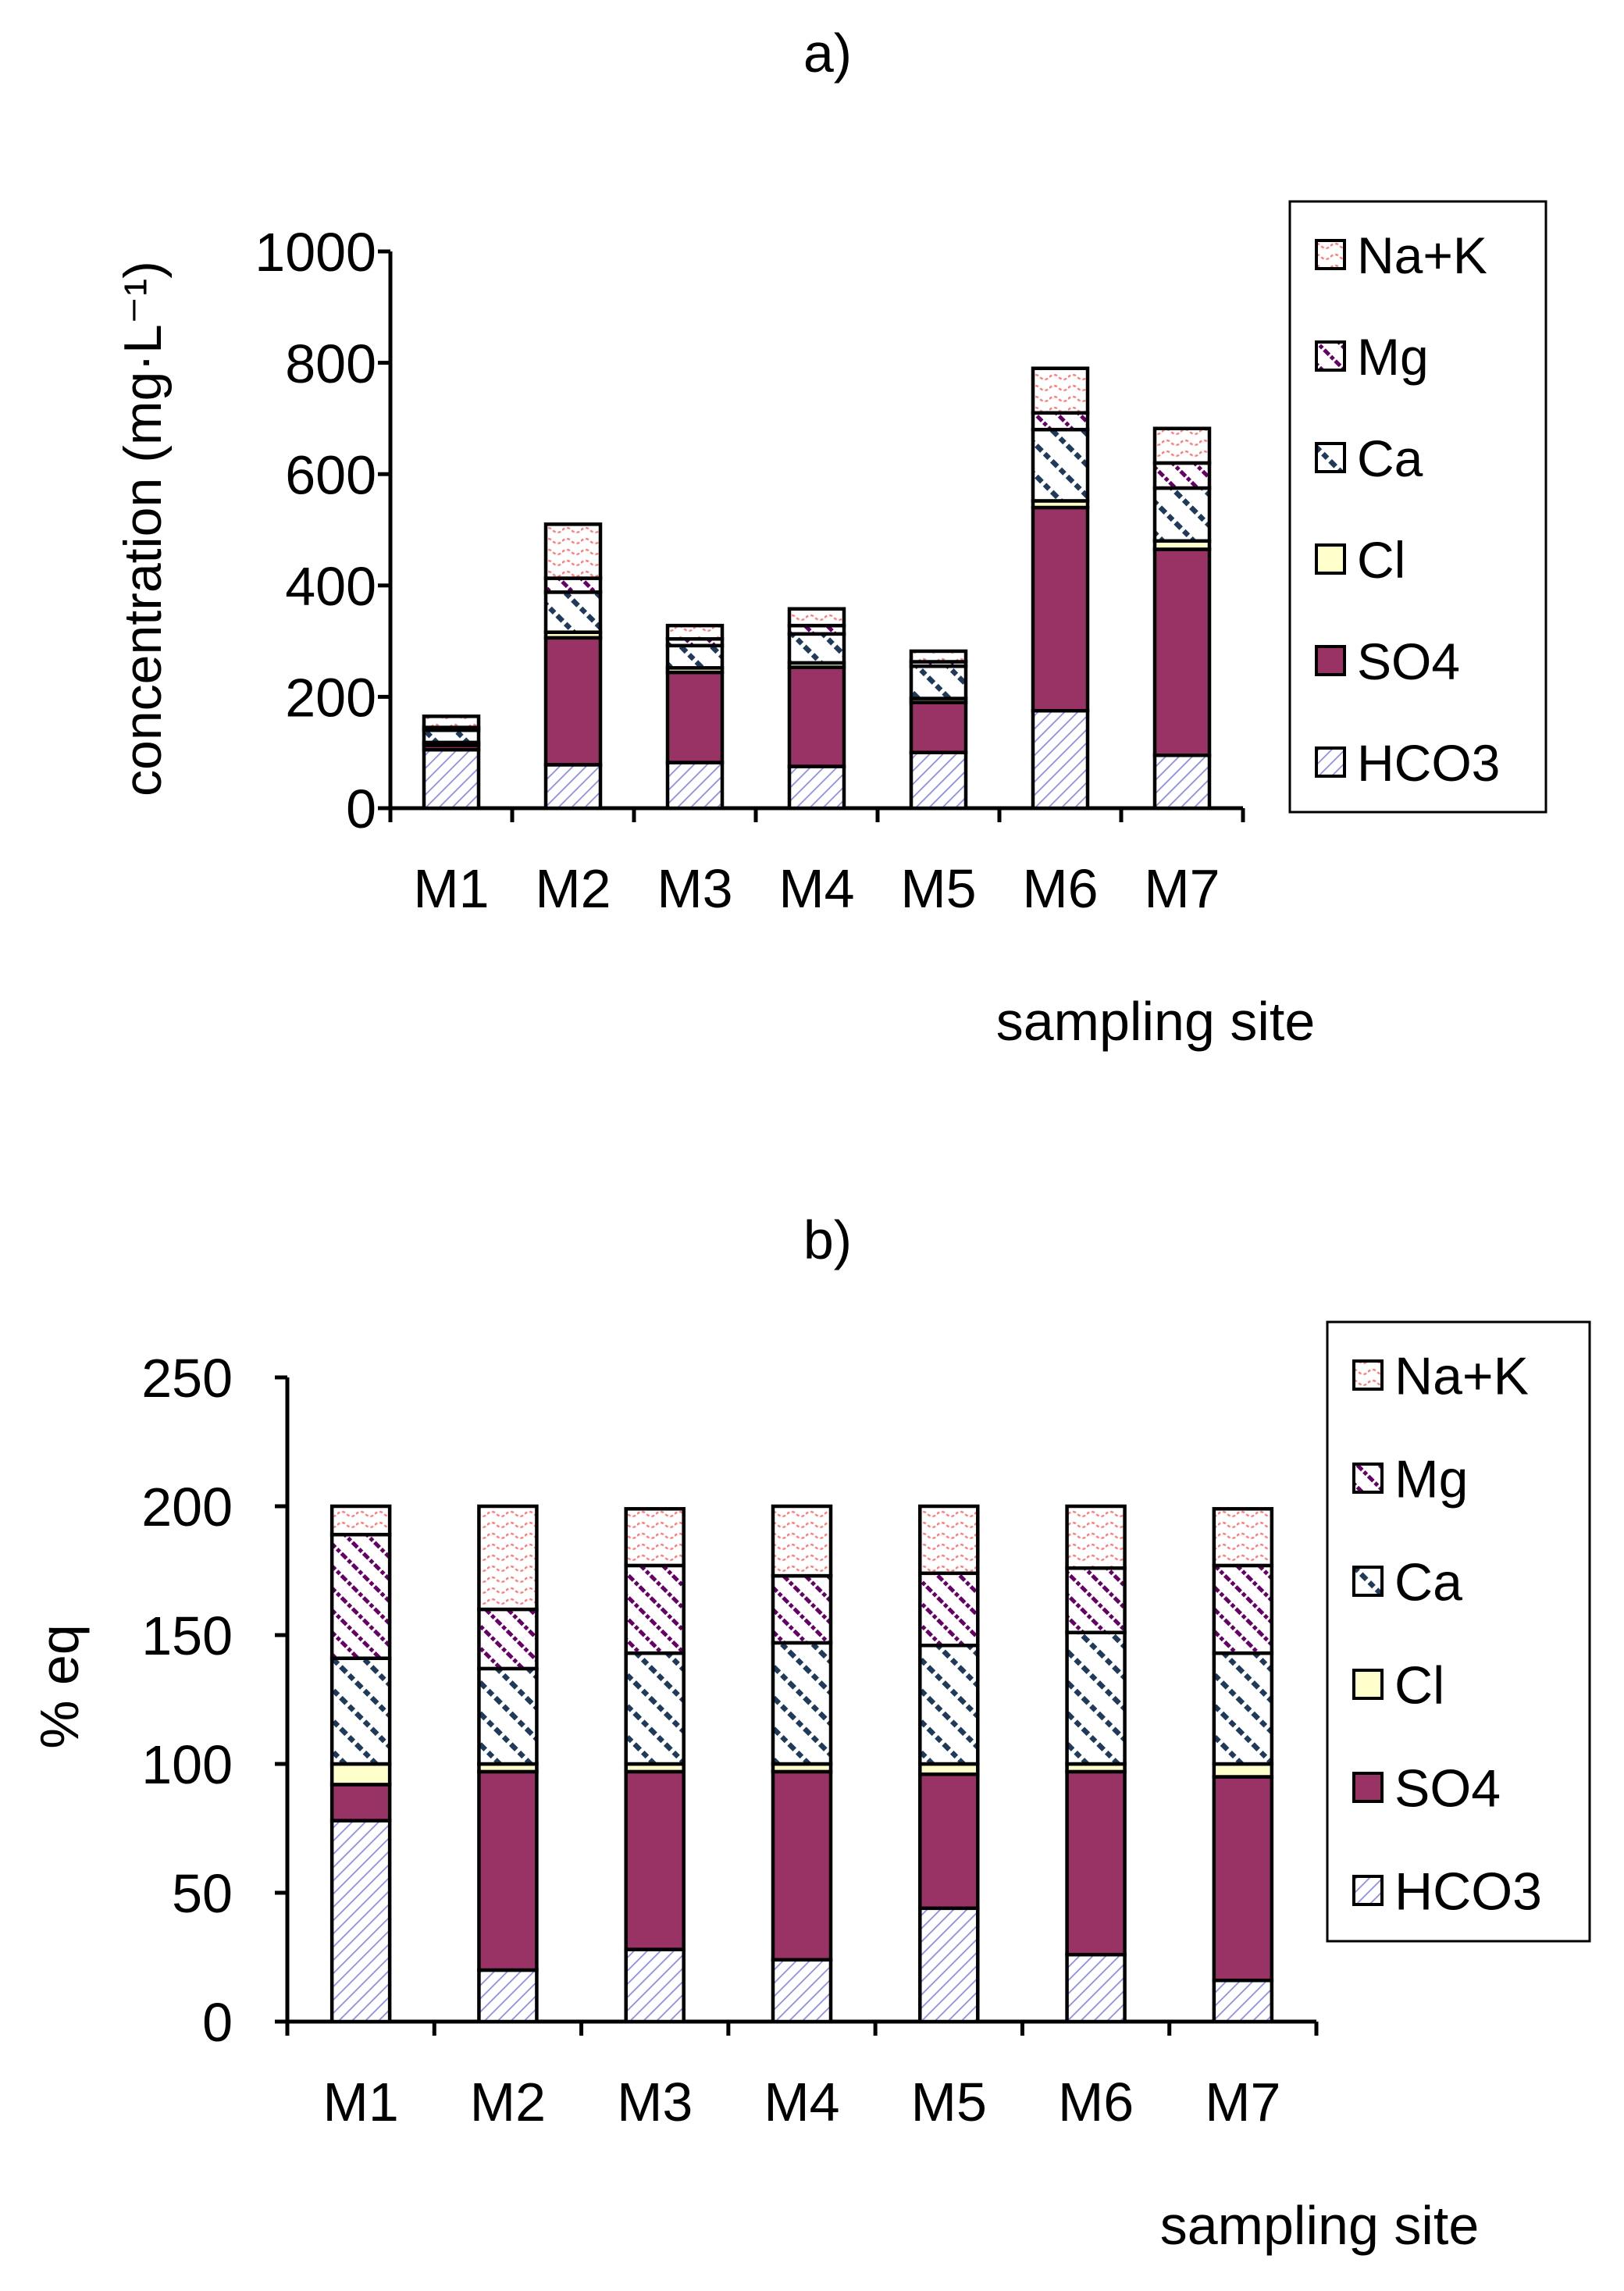 The image size is (1624, 2291). I want to click on chart-b-x-tick-label: M7, so click(1242, 2102).